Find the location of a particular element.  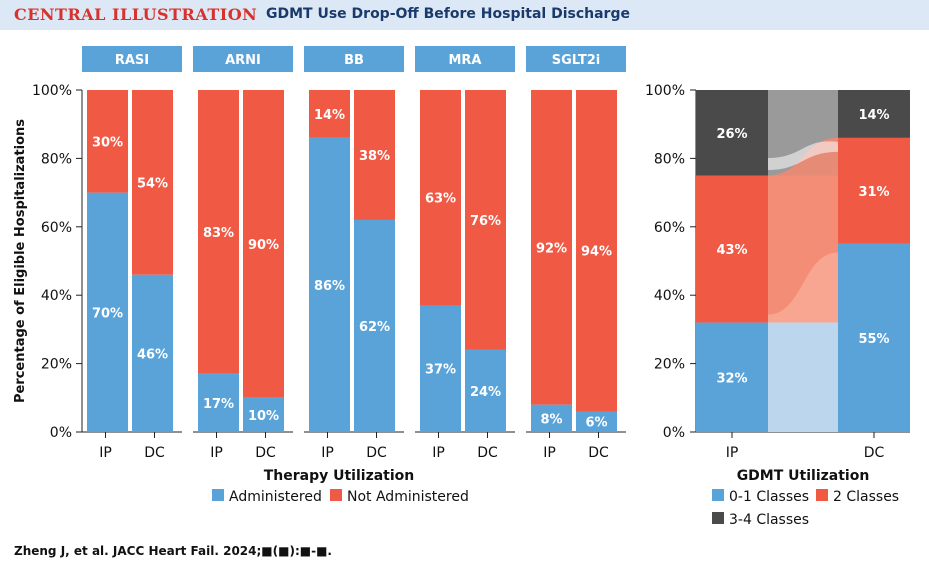

legend-label: 3-4 Classes is located at coordinates (769, 520).